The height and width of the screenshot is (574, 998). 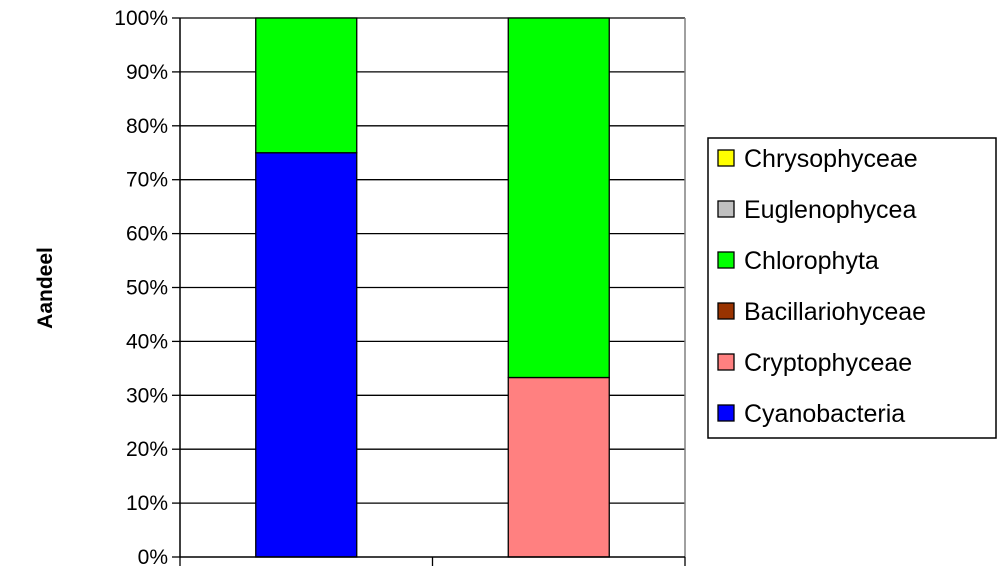 What do you see at coordinates (45, 288) in the screenshot?
I see `y-axis-title: Aandeel` at bounding box center [45, 288].